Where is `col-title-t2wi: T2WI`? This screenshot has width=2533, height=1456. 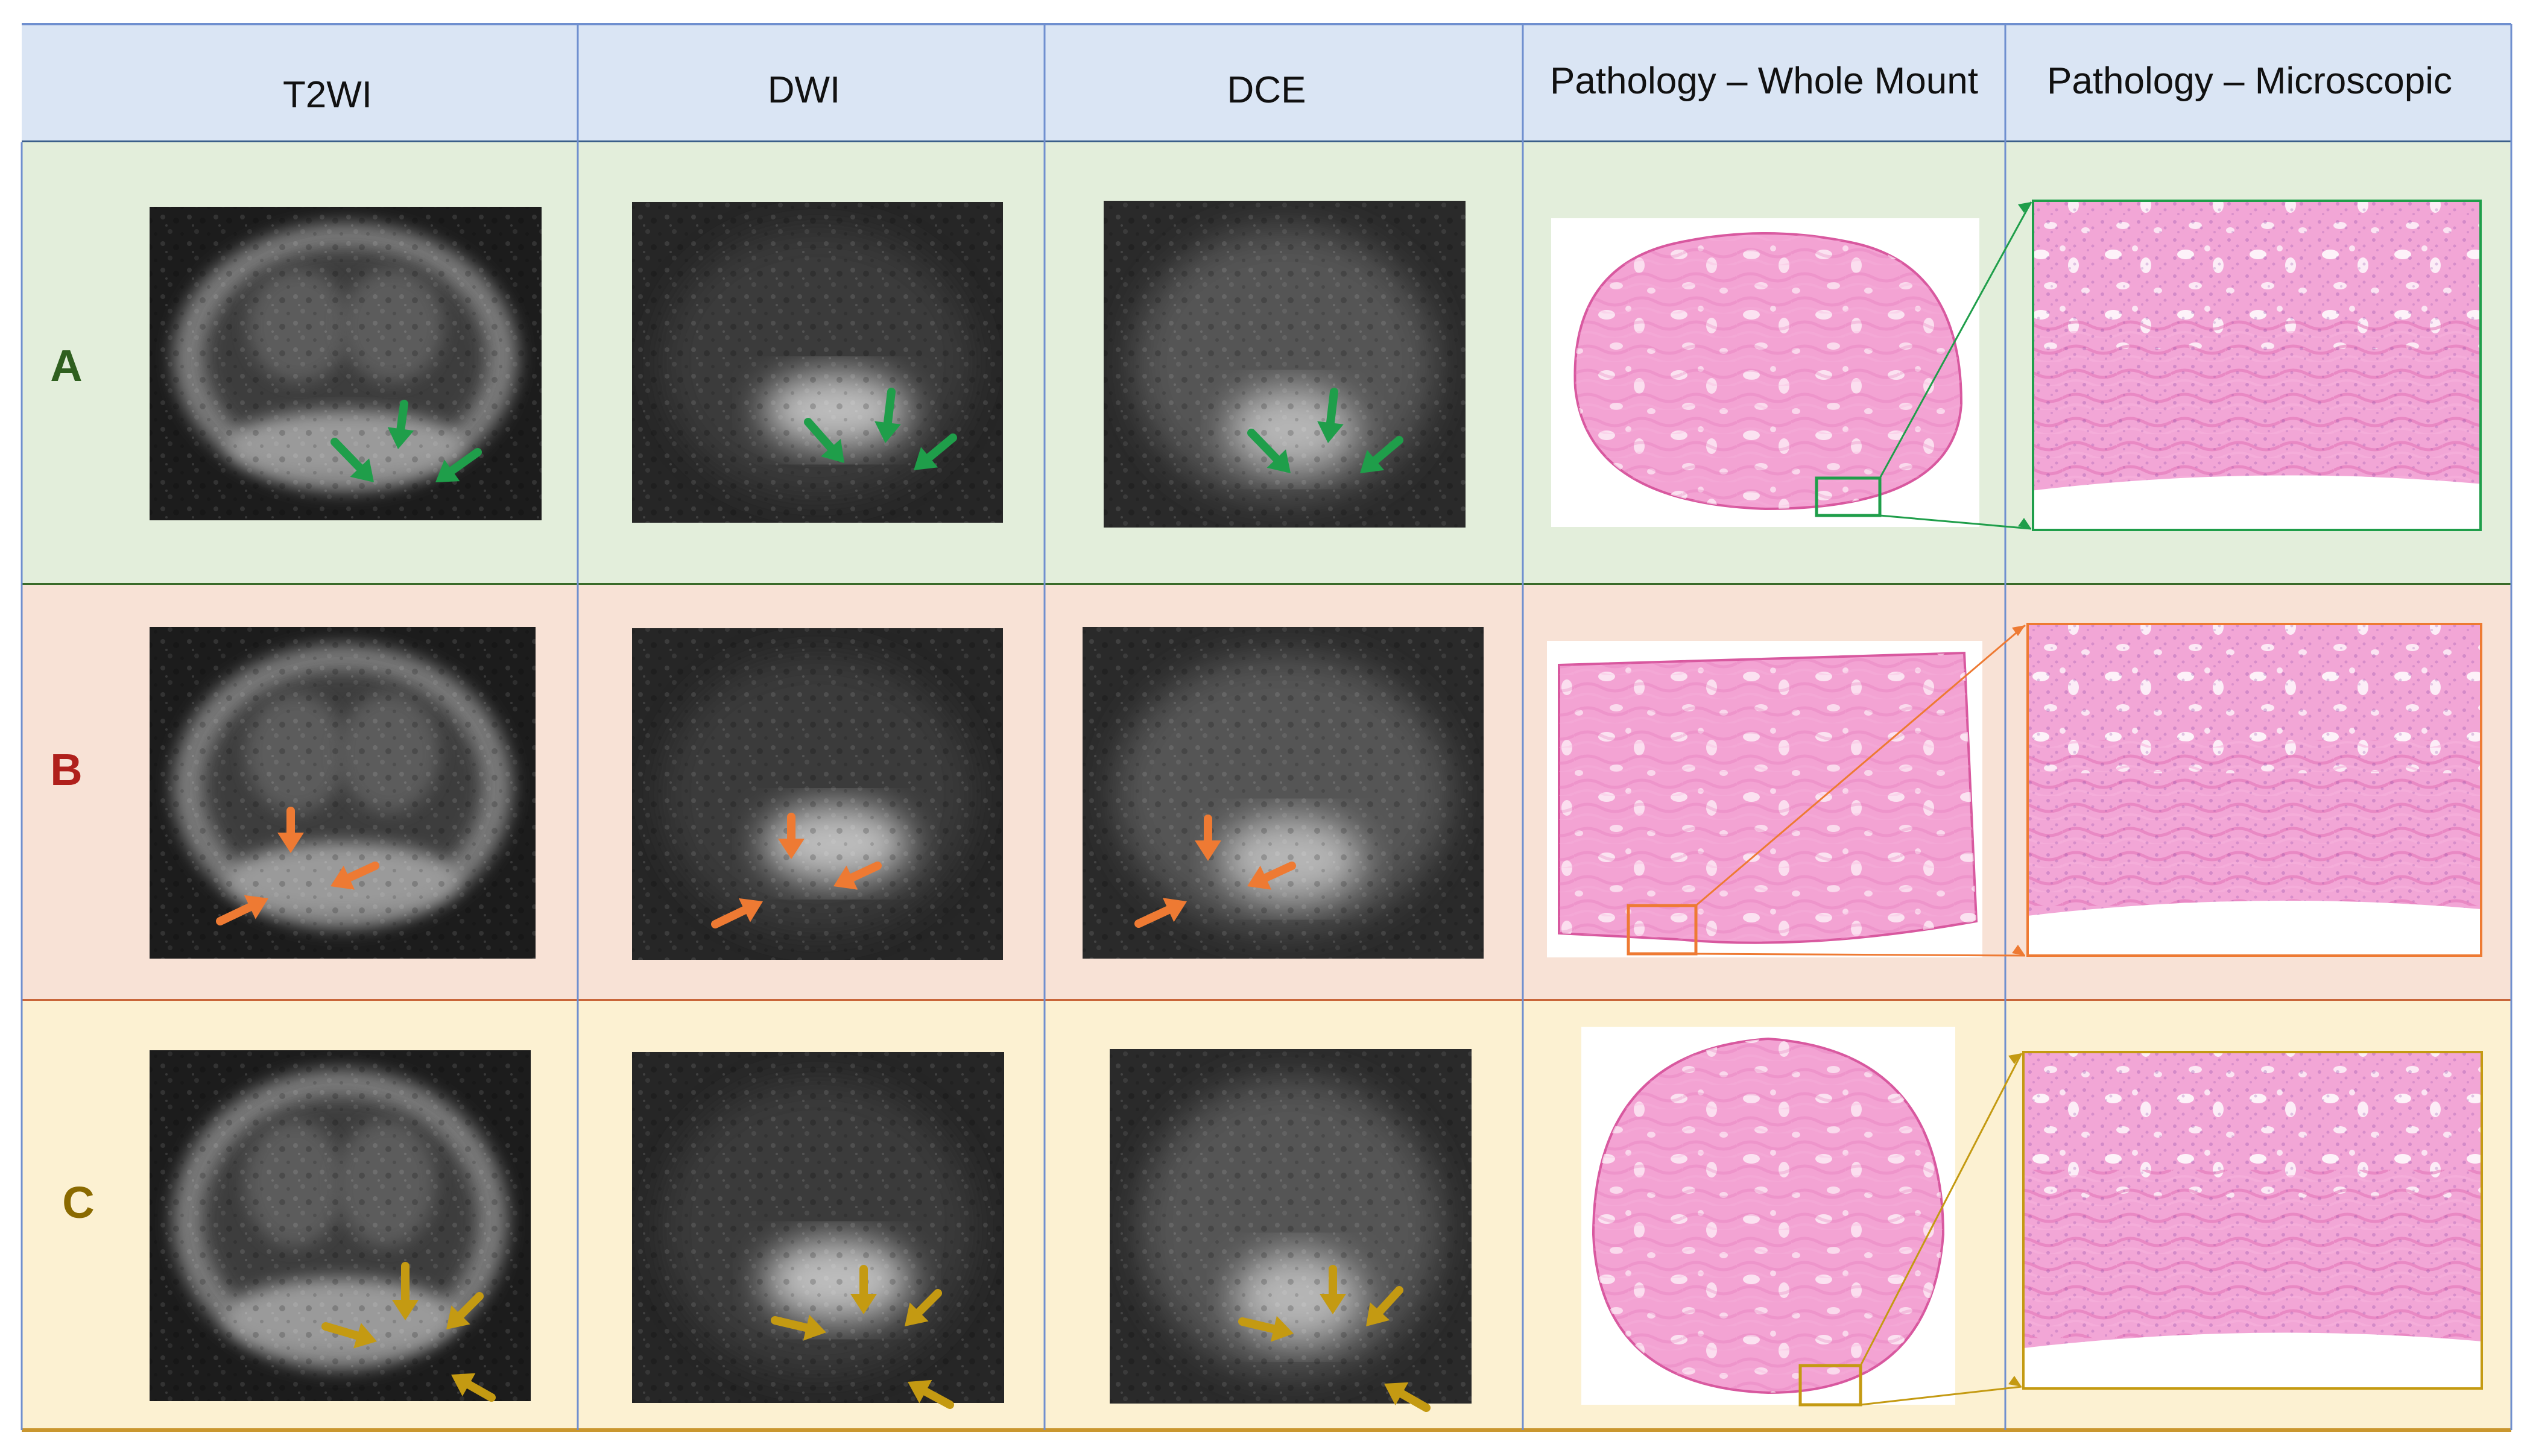 col-title-t2wi: T2WI is located at coordinates (327, 95).